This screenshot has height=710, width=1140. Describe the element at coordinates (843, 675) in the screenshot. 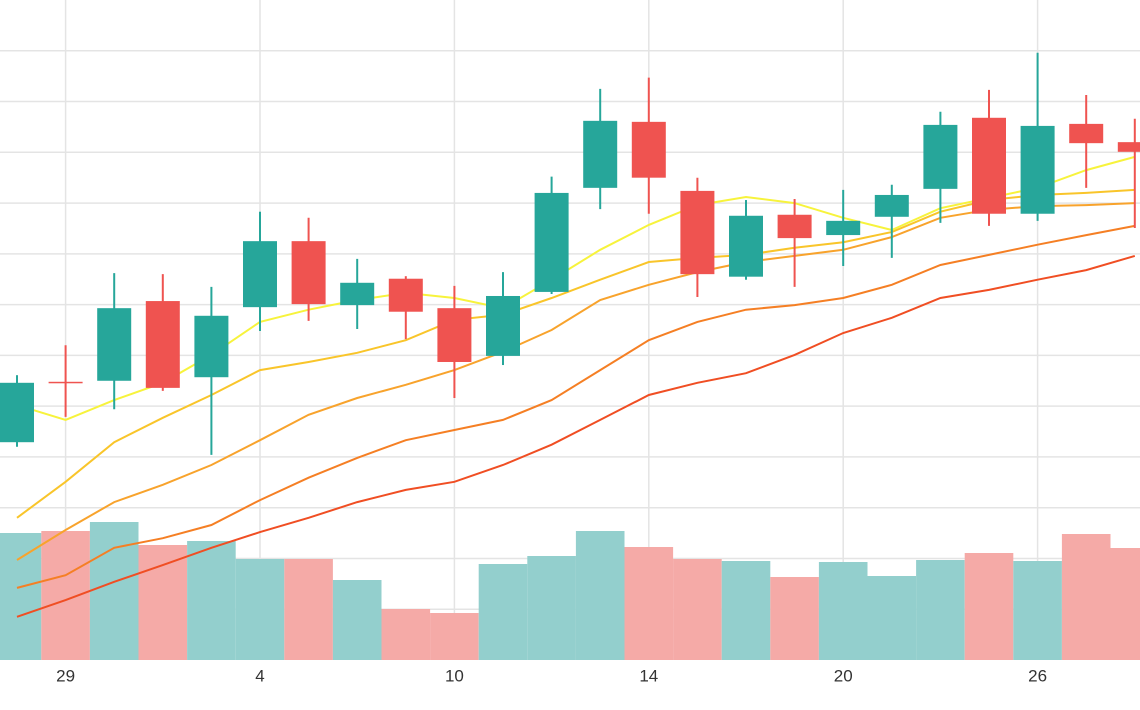

I see `x-tick-label: 20` at that location.